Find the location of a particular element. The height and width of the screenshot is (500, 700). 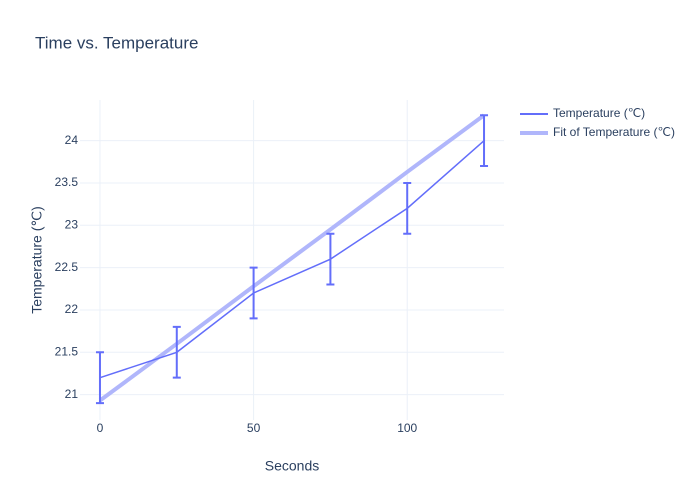

y-tick-label: 23 is located at coordinates (72, 224).